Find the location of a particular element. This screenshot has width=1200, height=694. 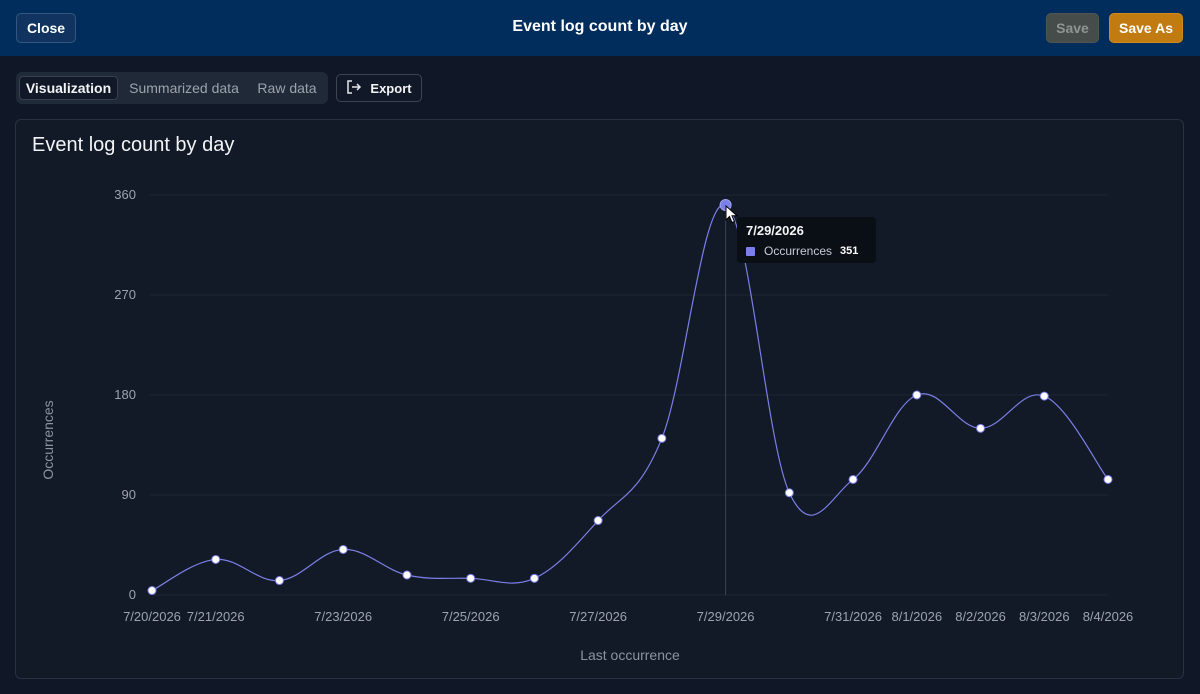

chart-title: Event log count by day is located at coordinates (133, 145).